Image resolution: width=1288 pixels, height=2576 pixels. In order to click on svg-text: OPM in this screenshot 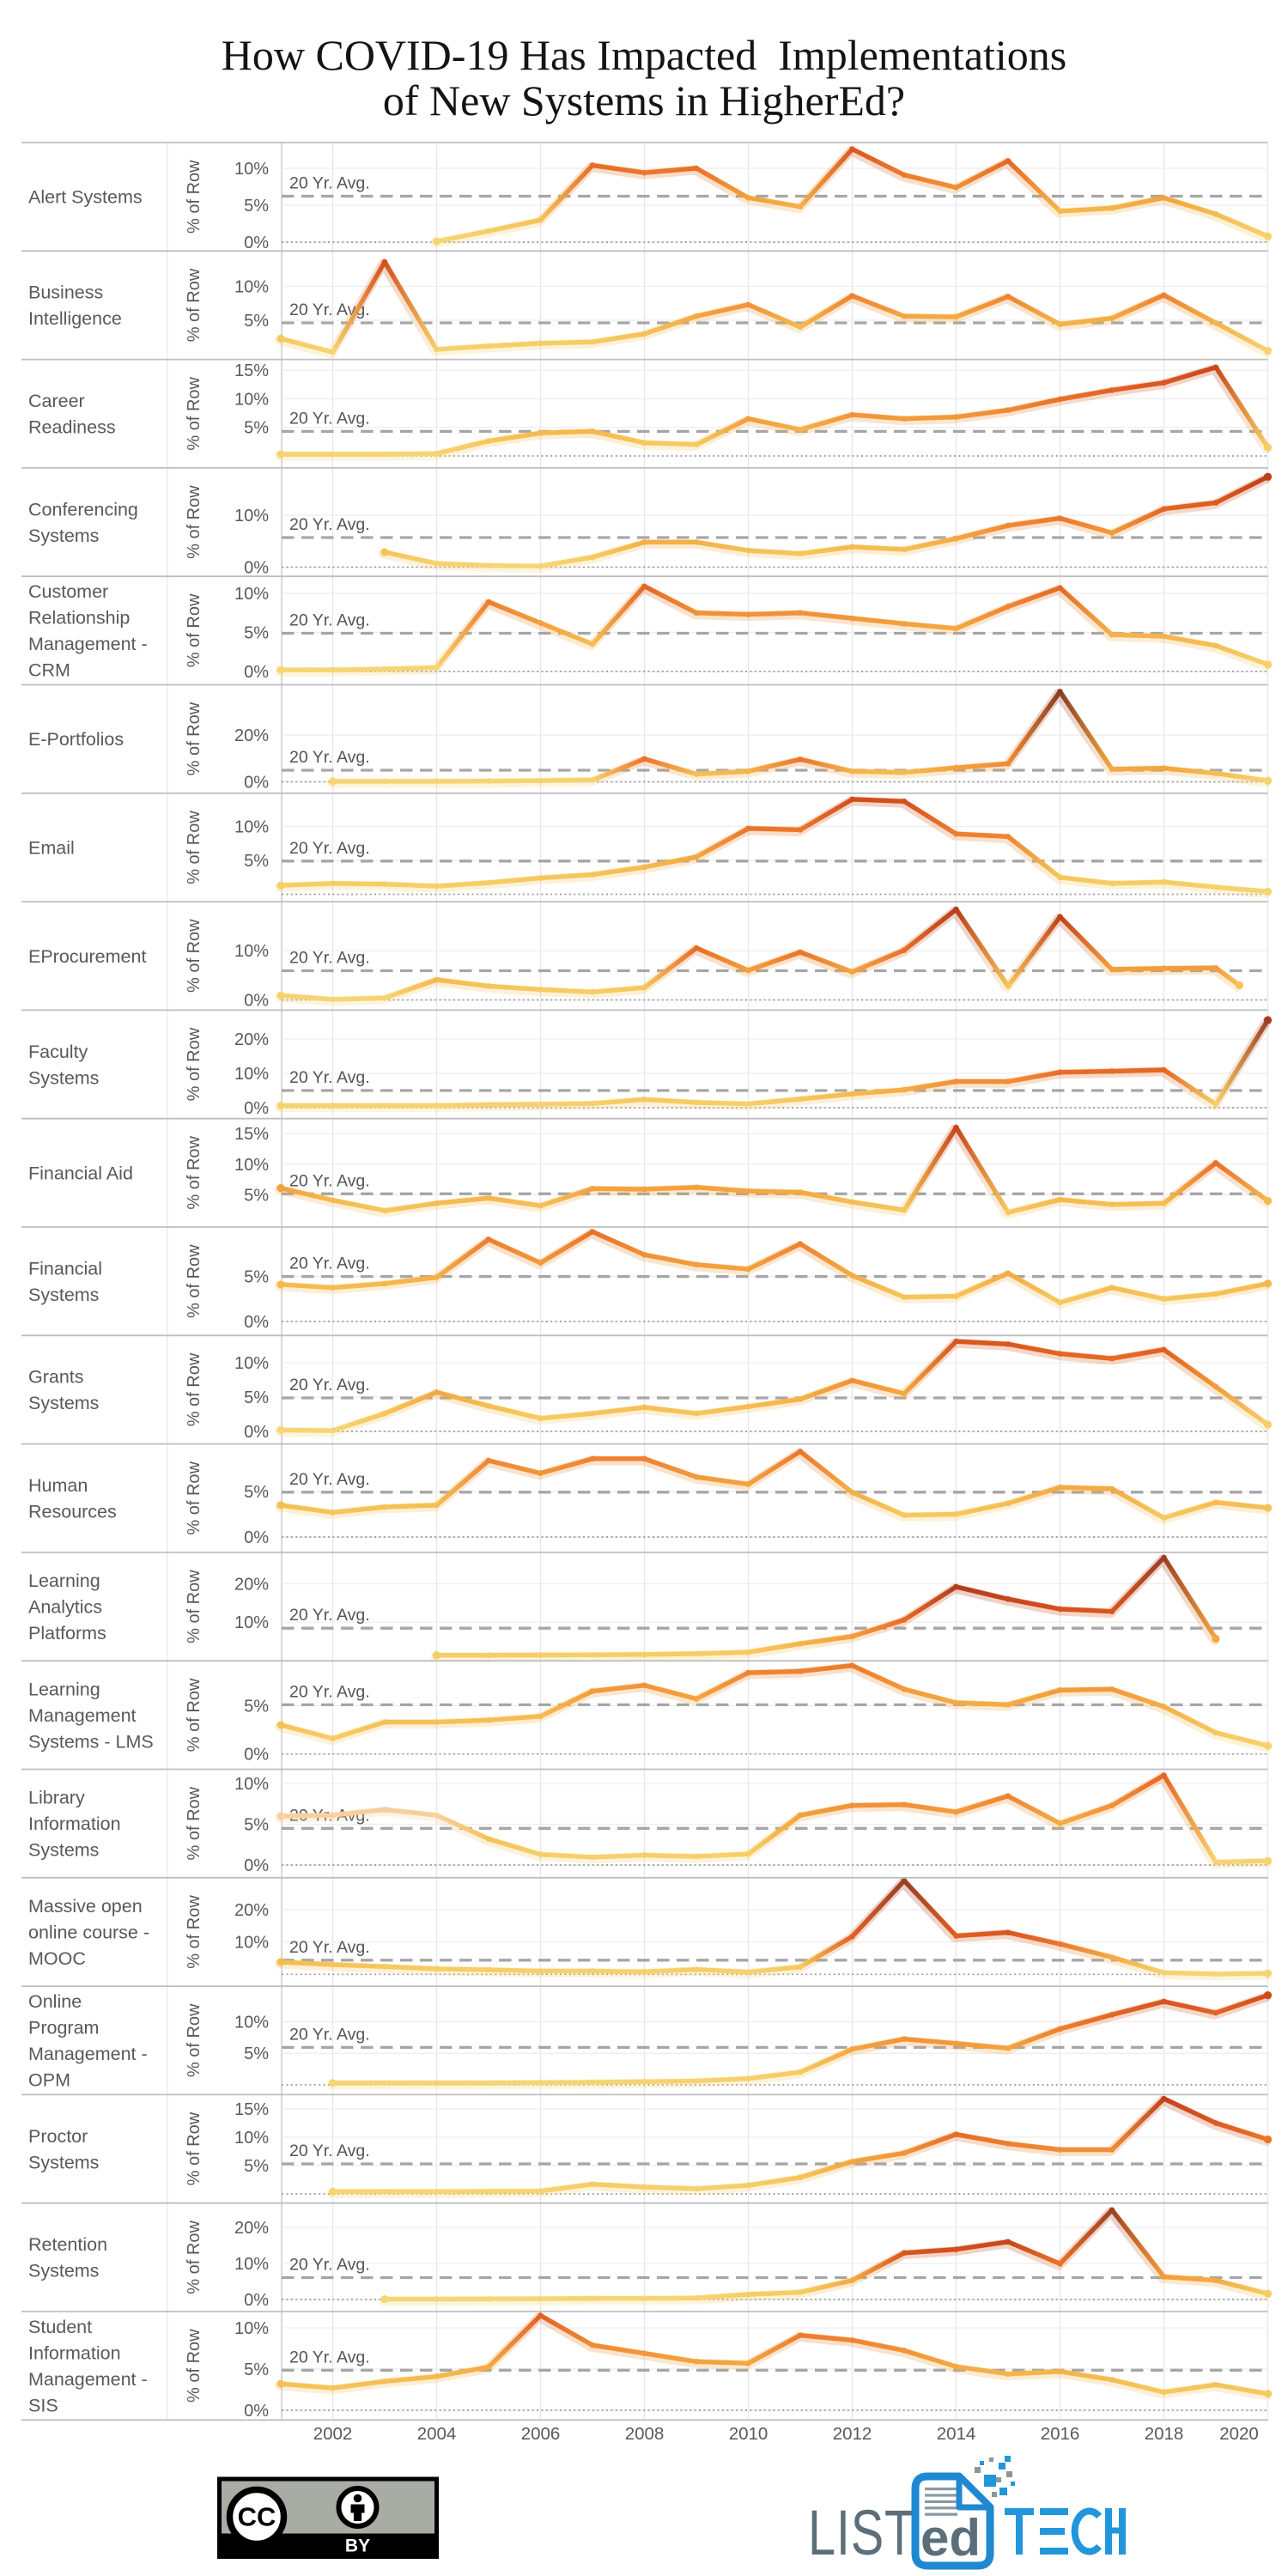, I will do `click(49, 2080)`.